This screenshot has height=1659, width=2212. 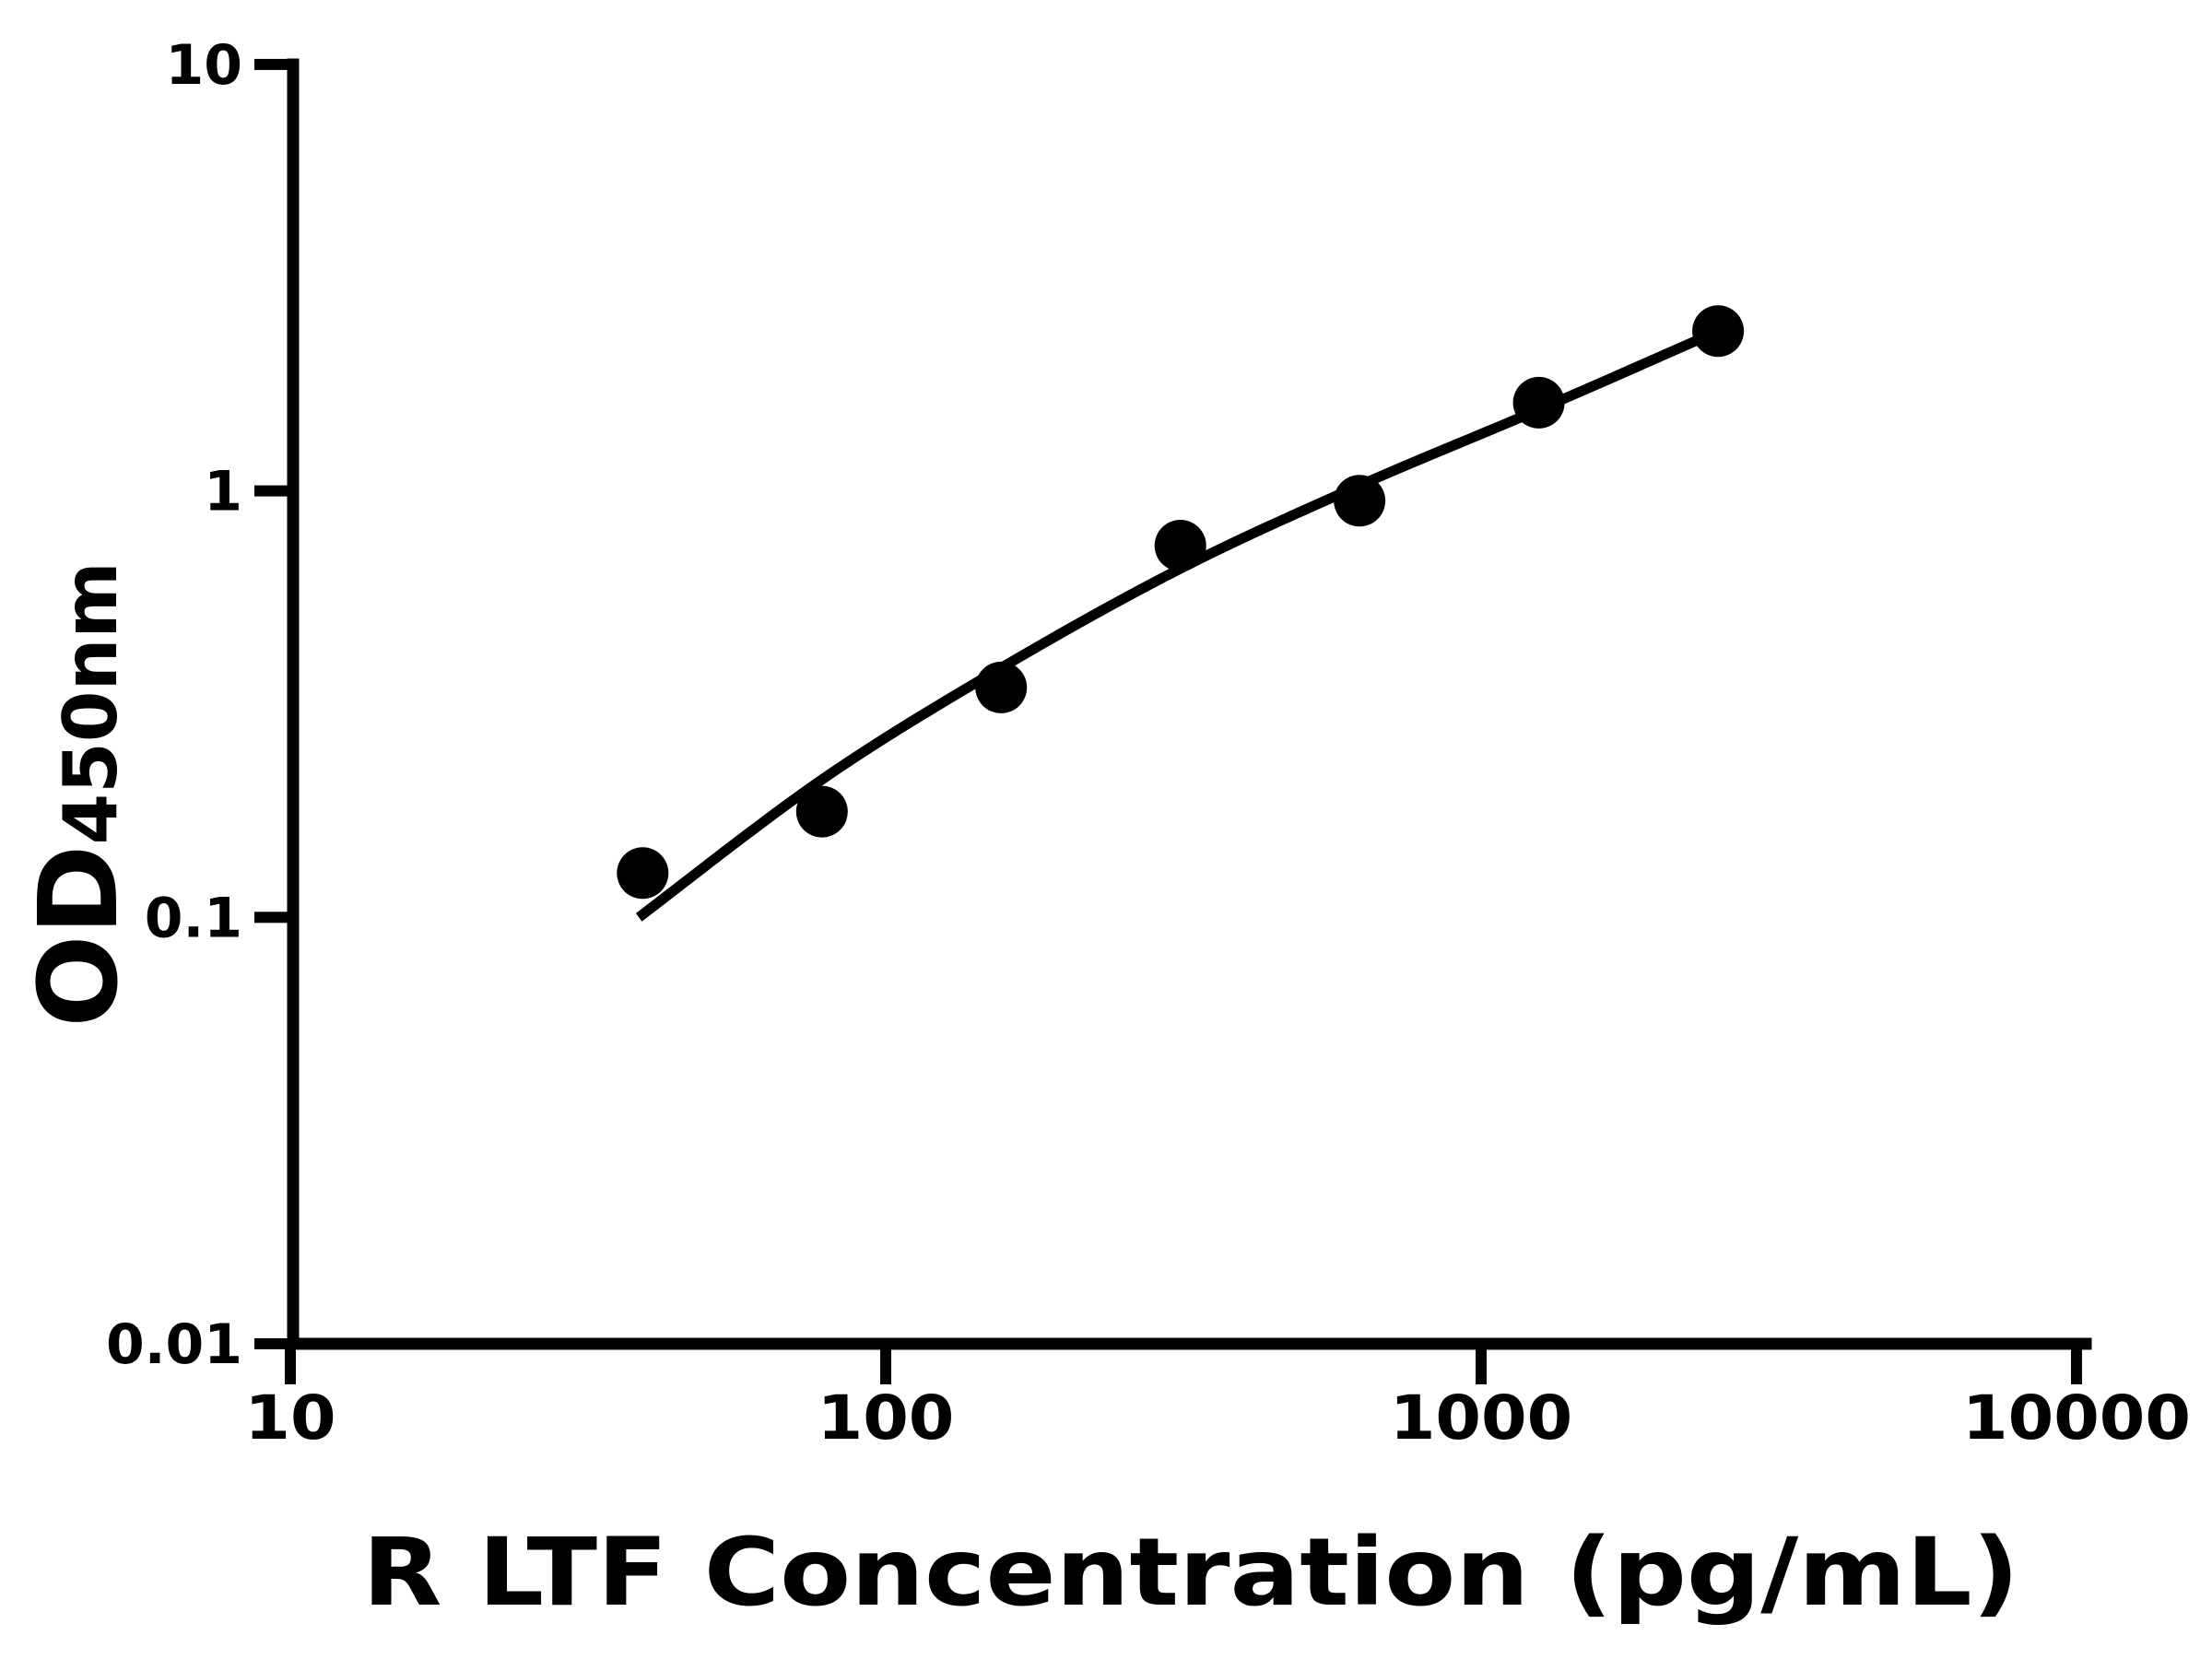 I want to click on y-axis-title: OD450nm, so click(x=78, y=794).